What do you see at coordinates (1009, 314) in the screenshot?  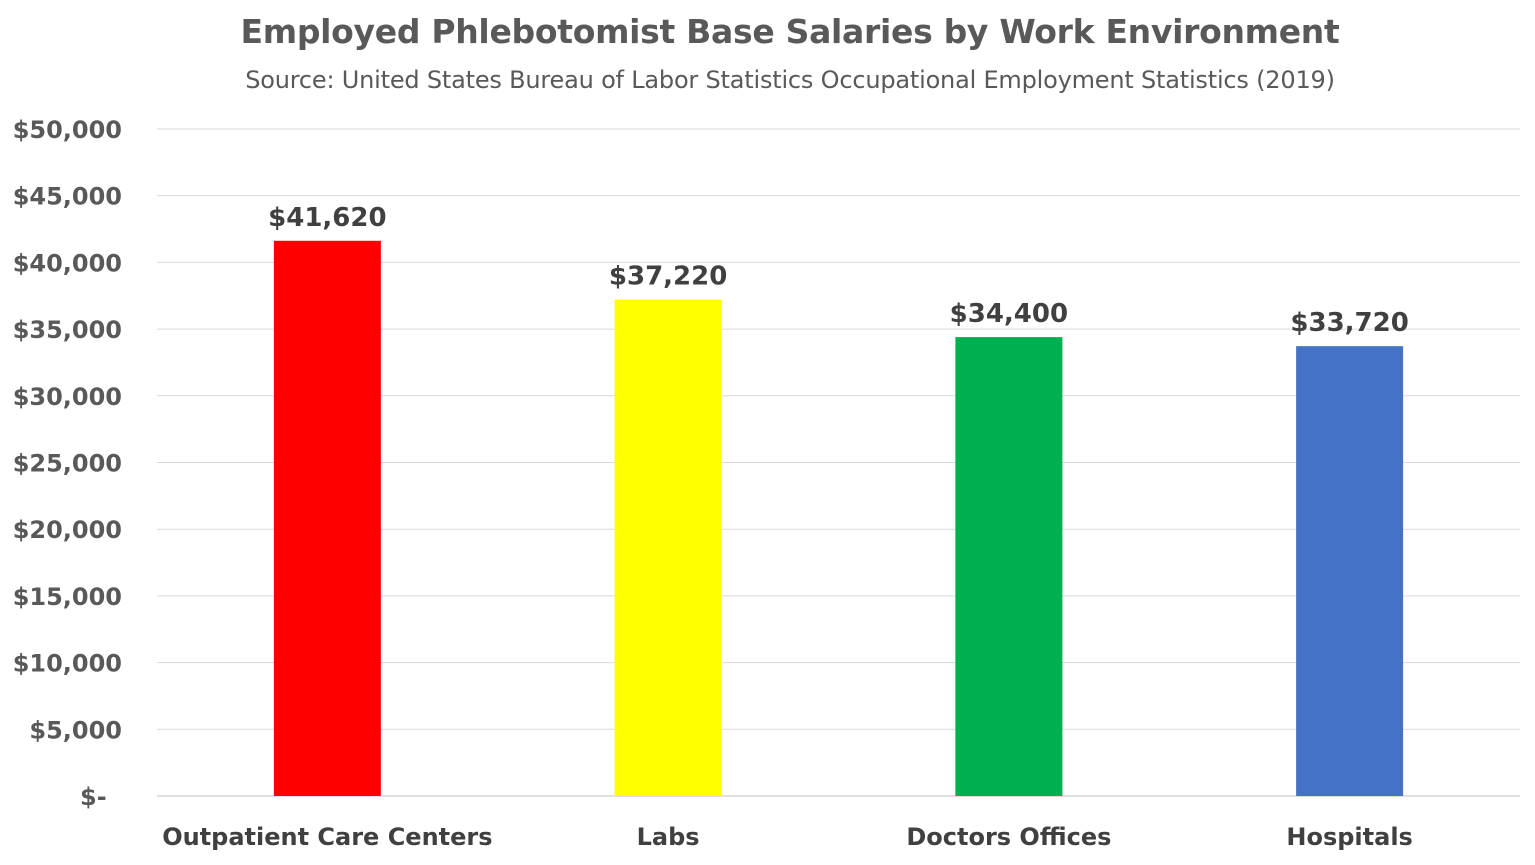 I see `data-label: $34,400` at bounding box center [1009, 314].